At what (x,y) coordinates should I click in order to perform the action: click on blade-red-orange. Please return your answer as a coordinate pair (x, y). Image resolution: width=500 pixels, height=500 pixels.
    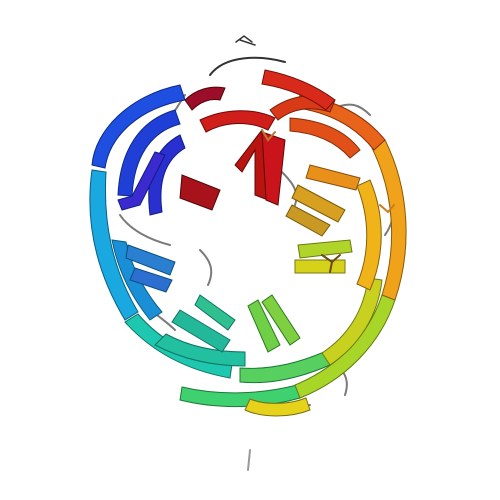
    Looking at the image, I should click on (327, 126).